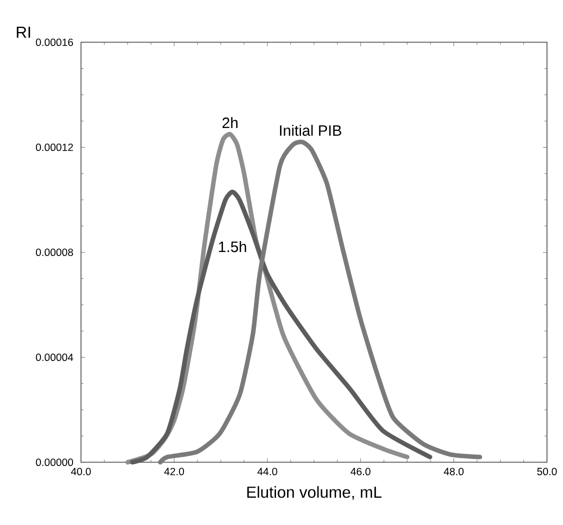 This screenshot has height=525, width=563. Describe the element at coordinates (314, 493) in the screenshot. I see `x-axis-title: Elution volume, mL` at that location.